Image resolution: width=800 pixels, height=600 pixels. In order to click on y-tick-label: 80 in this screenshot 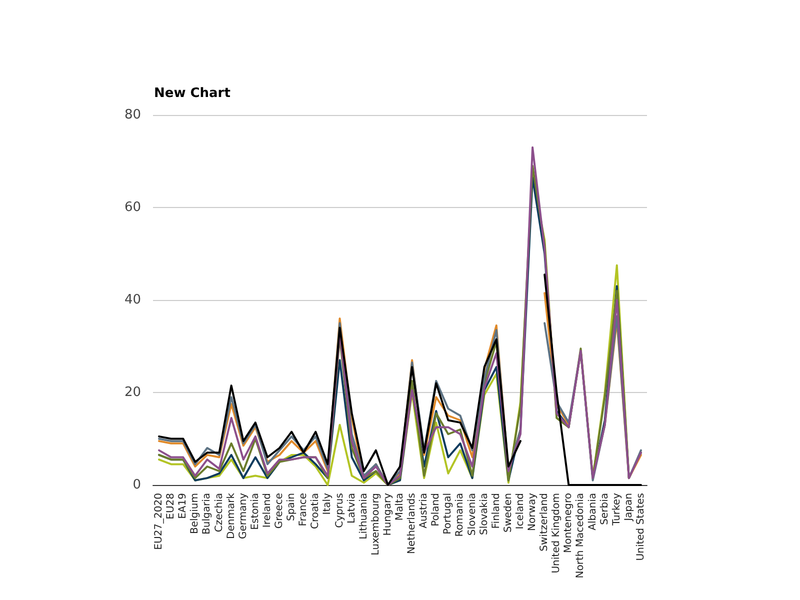, I will do `click(132, 115)`.